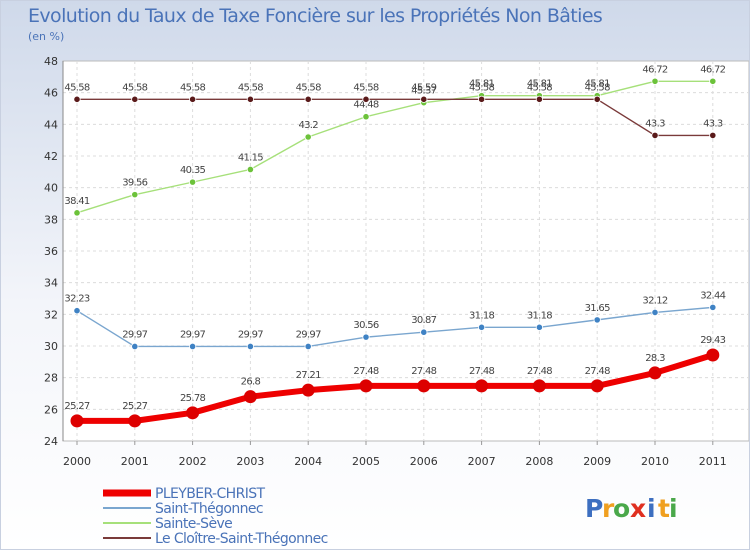 The width and height of the screenshot is (750, 550). What do you see at coordinates (597, 308) in the screenshot?
I see `data-label: 31.65` at bounding box center [597, 308].